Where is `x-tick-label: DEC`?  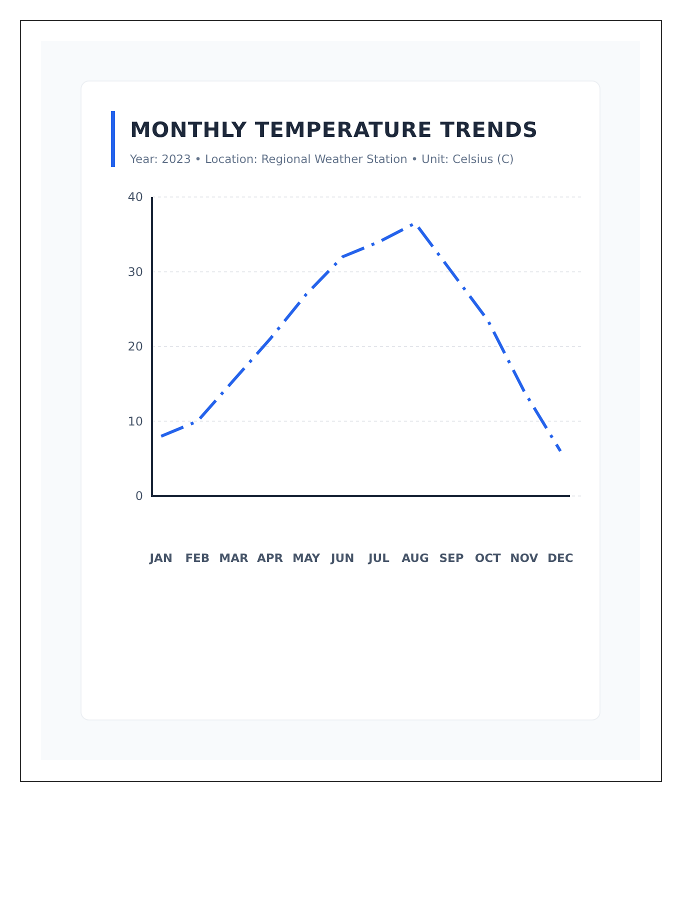 x-tick-label: DEC is located at coordinates (561, 558).